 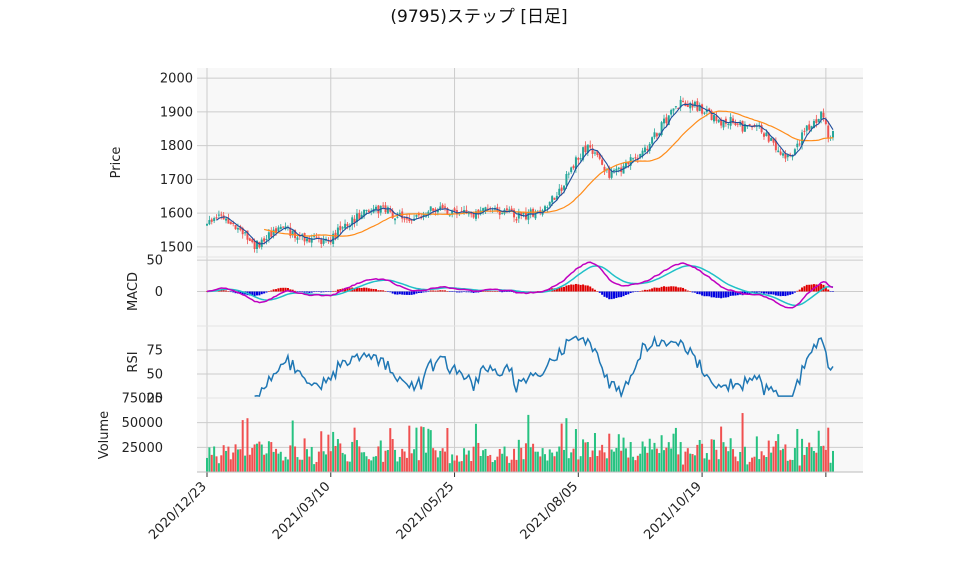 What do you see at coordinates (520, 286) in the screenshot?
I see `macd-signal-line` at bounding box center [520, 286].